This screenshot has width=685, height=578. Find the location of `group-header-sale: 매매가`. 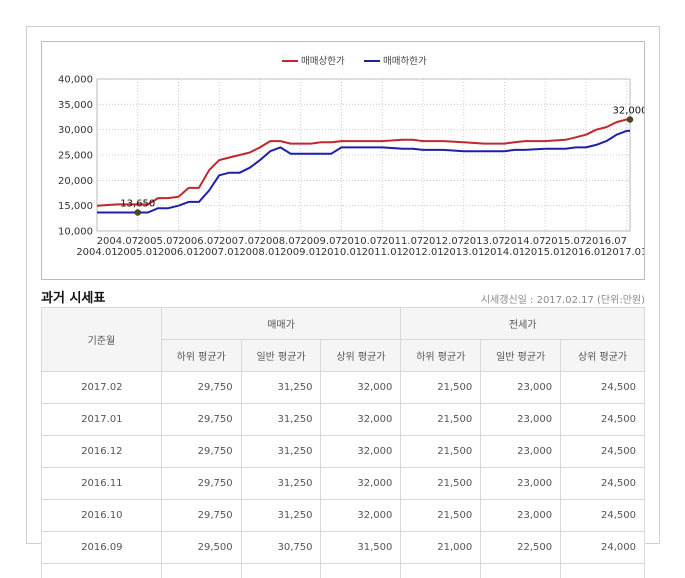

group-header-sale: 매매가 is located at coordinates (281, 324).